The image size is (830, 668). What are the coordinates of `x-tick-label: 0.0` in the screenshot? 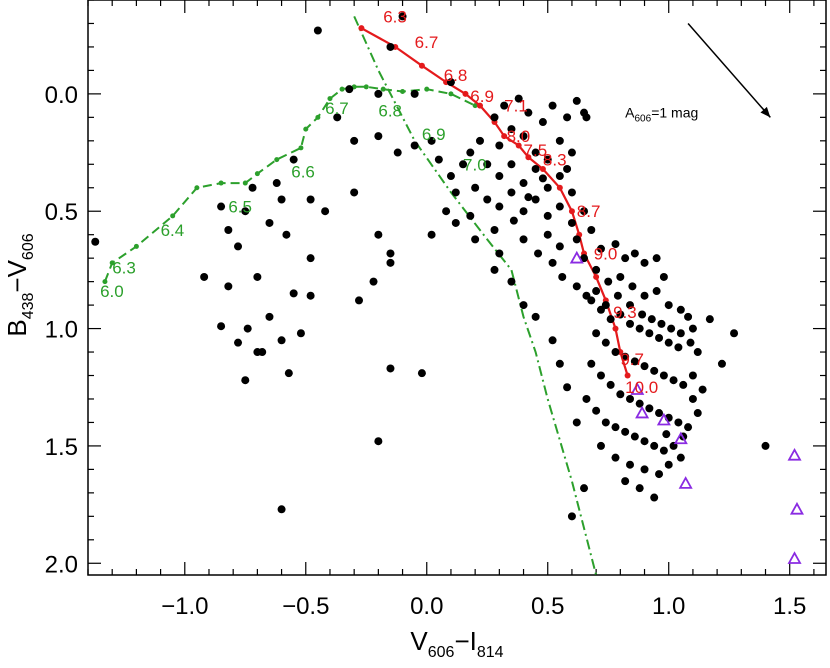 It's located at (426, 606).